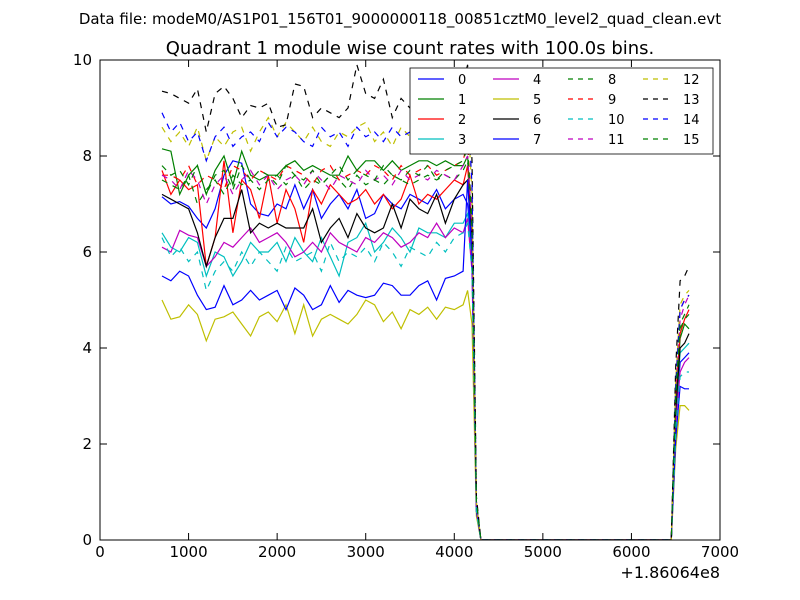 The width and height of the screenshot is (800, 600). Describe the element at coordinates (691, 100) in the screenshot. I see `legend-label-13: 13` at that location.